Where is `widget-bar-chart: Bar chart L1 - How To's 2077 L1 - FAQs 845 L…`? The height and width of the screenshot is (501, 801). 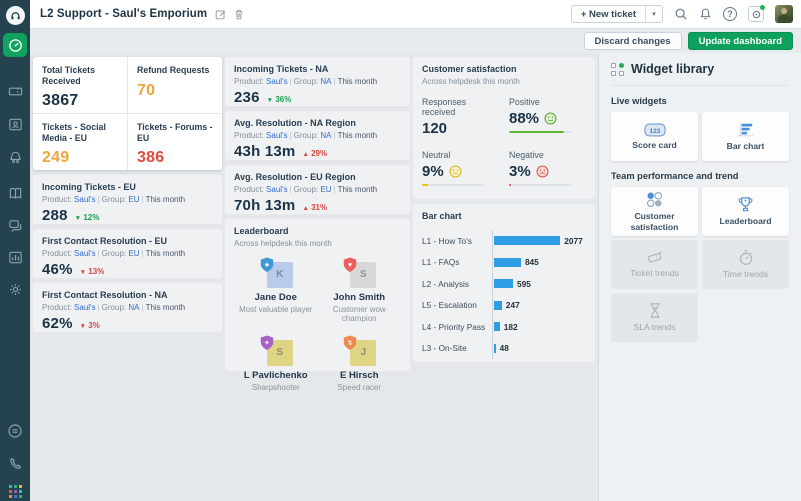 widget-bar-chart: Bar chart L1 - How To's 2077 L1 - FAQs 845 L… is located at coordinates (504, 283).